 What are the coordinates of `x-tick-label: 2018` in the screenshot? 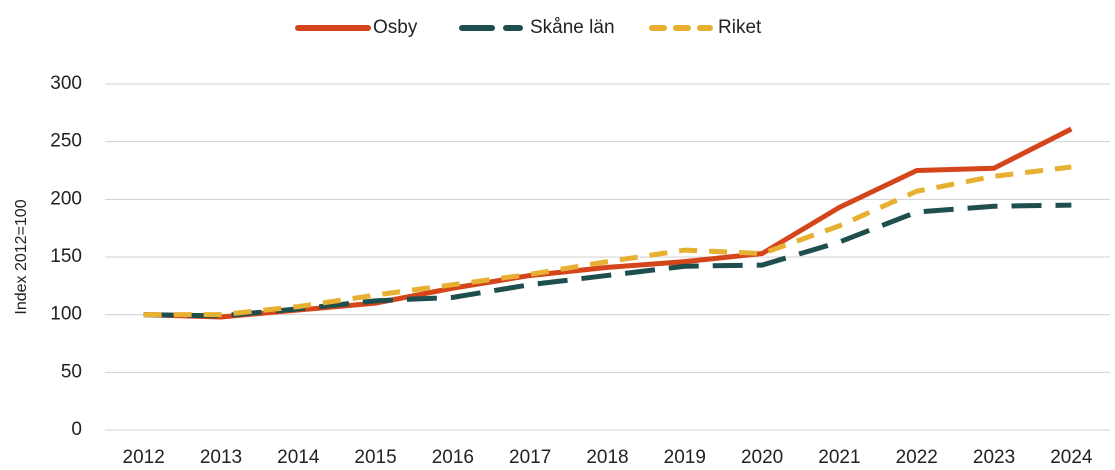 It's located at (607, 457).